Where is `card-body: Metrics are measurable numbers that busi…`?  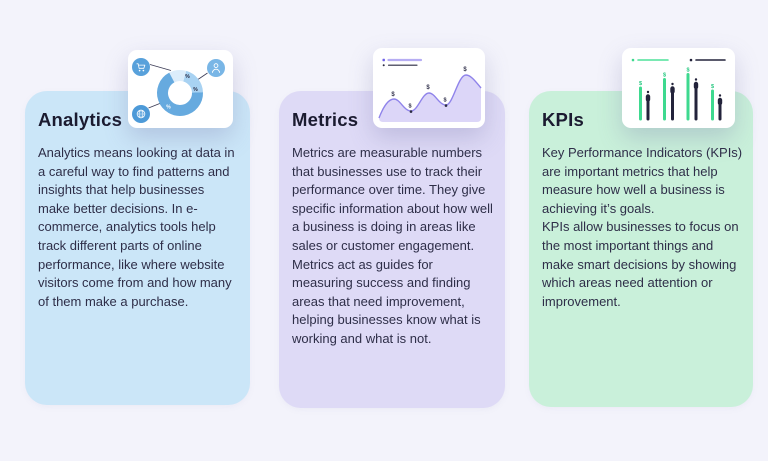 card-body: Metrics are measurable numbers that busi… is located at coordinates (392, 246).